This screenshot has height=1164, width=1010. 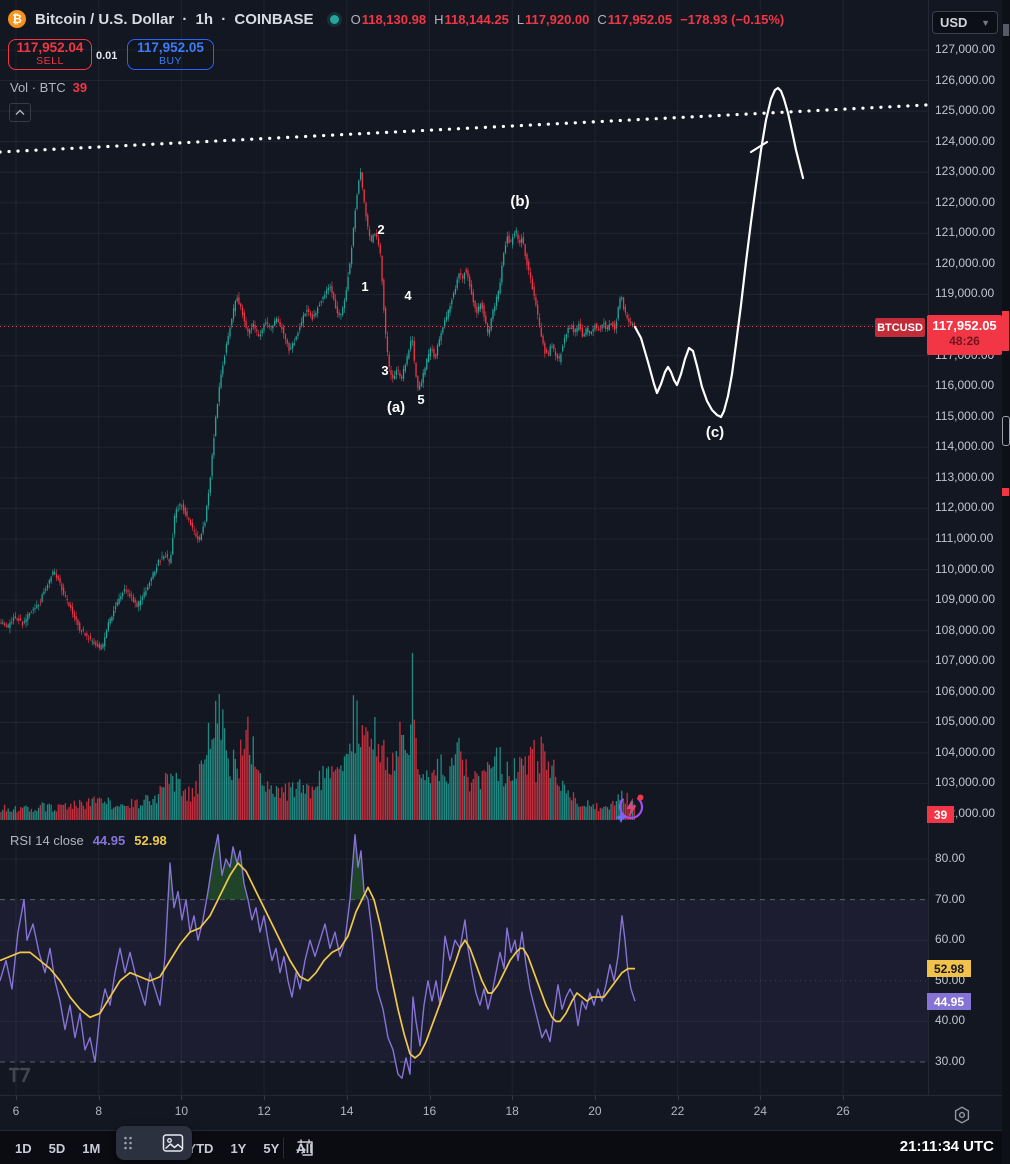 What do you see at coordinates (965, 22) in the screenshot?
I see `currency-selector: USD ▼` at bounding box center [965, 22].